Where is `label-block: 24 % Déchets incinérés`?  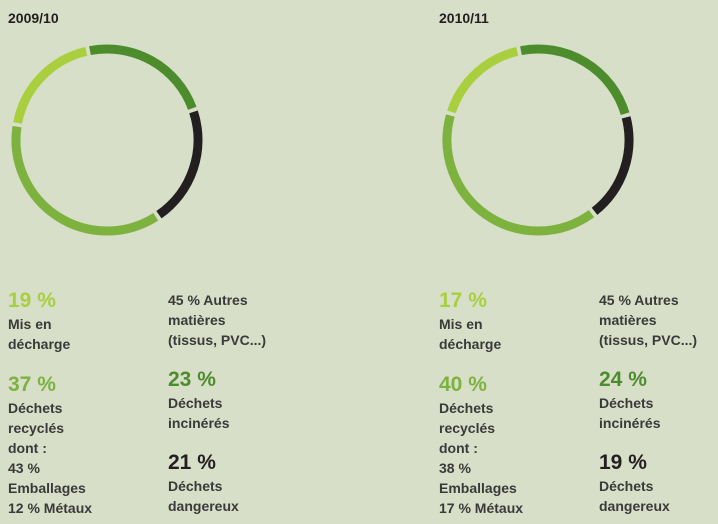 label-block: 24 % Déchets incinérés is located at coordinates (640, 400).